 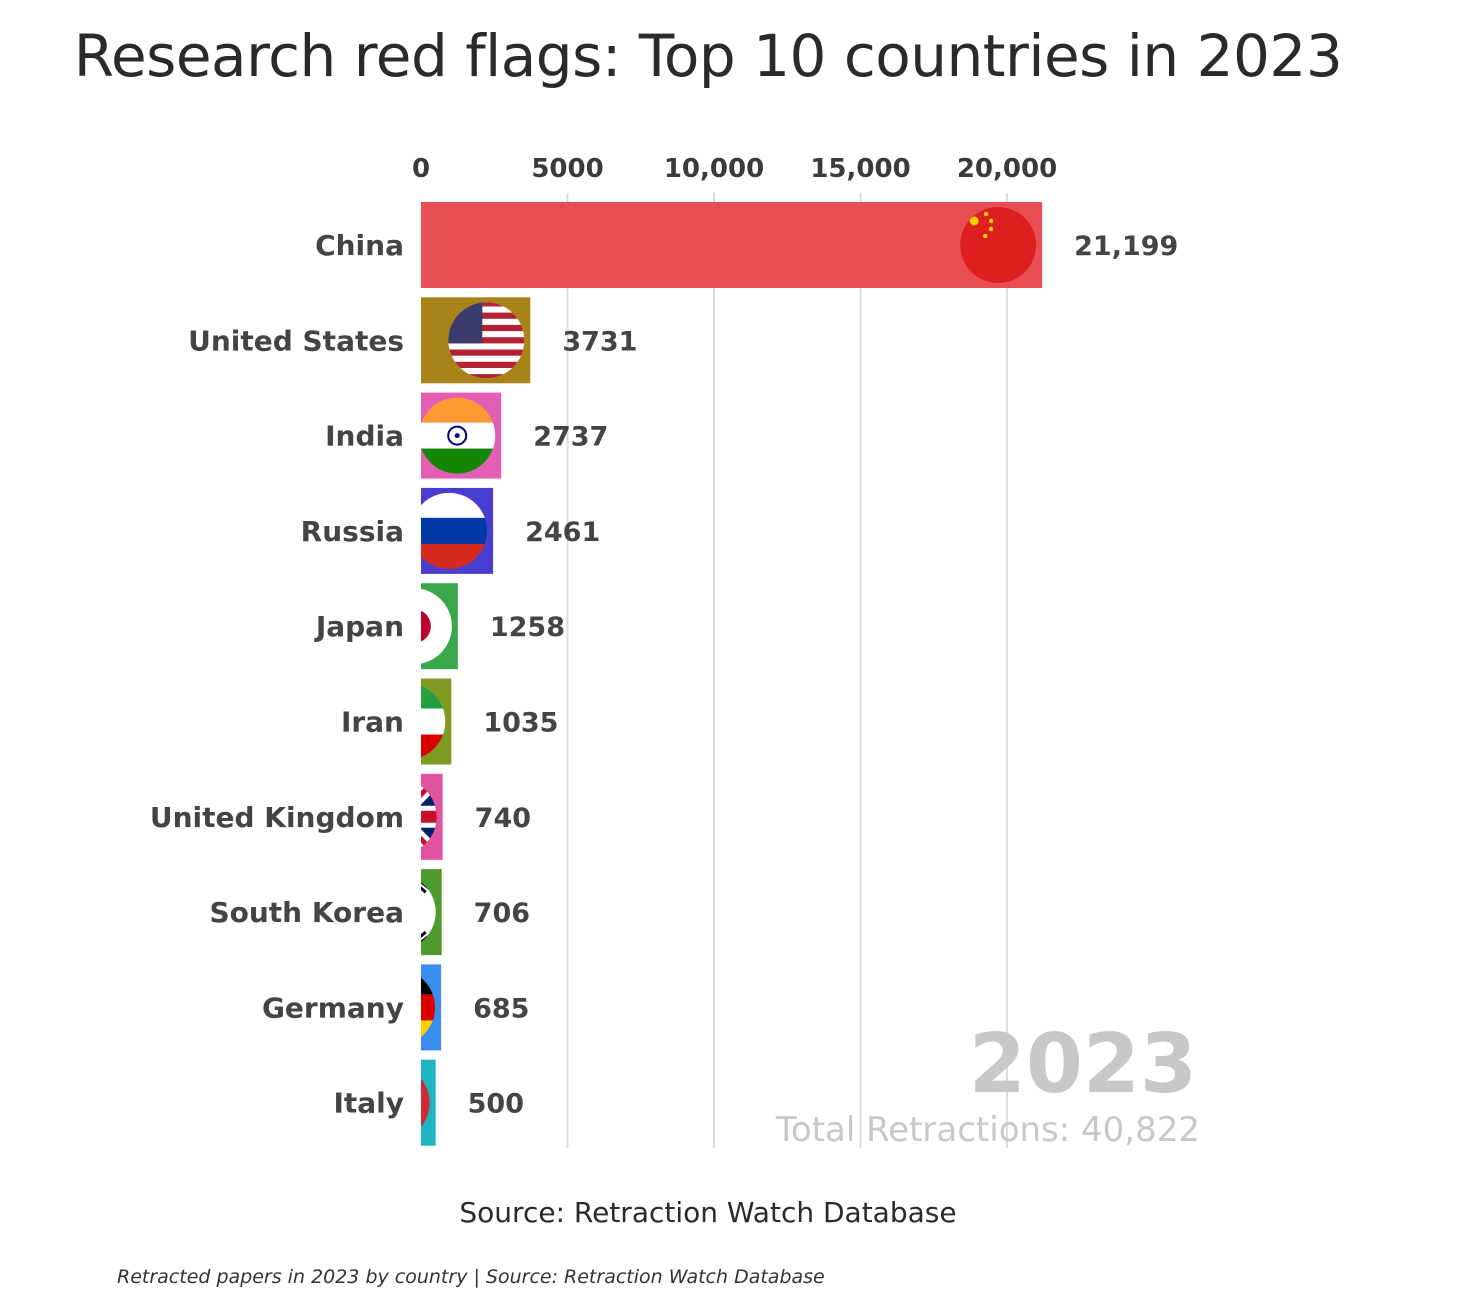 What do you see at coordinates (732, 245) in the screenshot?
I see `bar` at bounding box center [732, 245].